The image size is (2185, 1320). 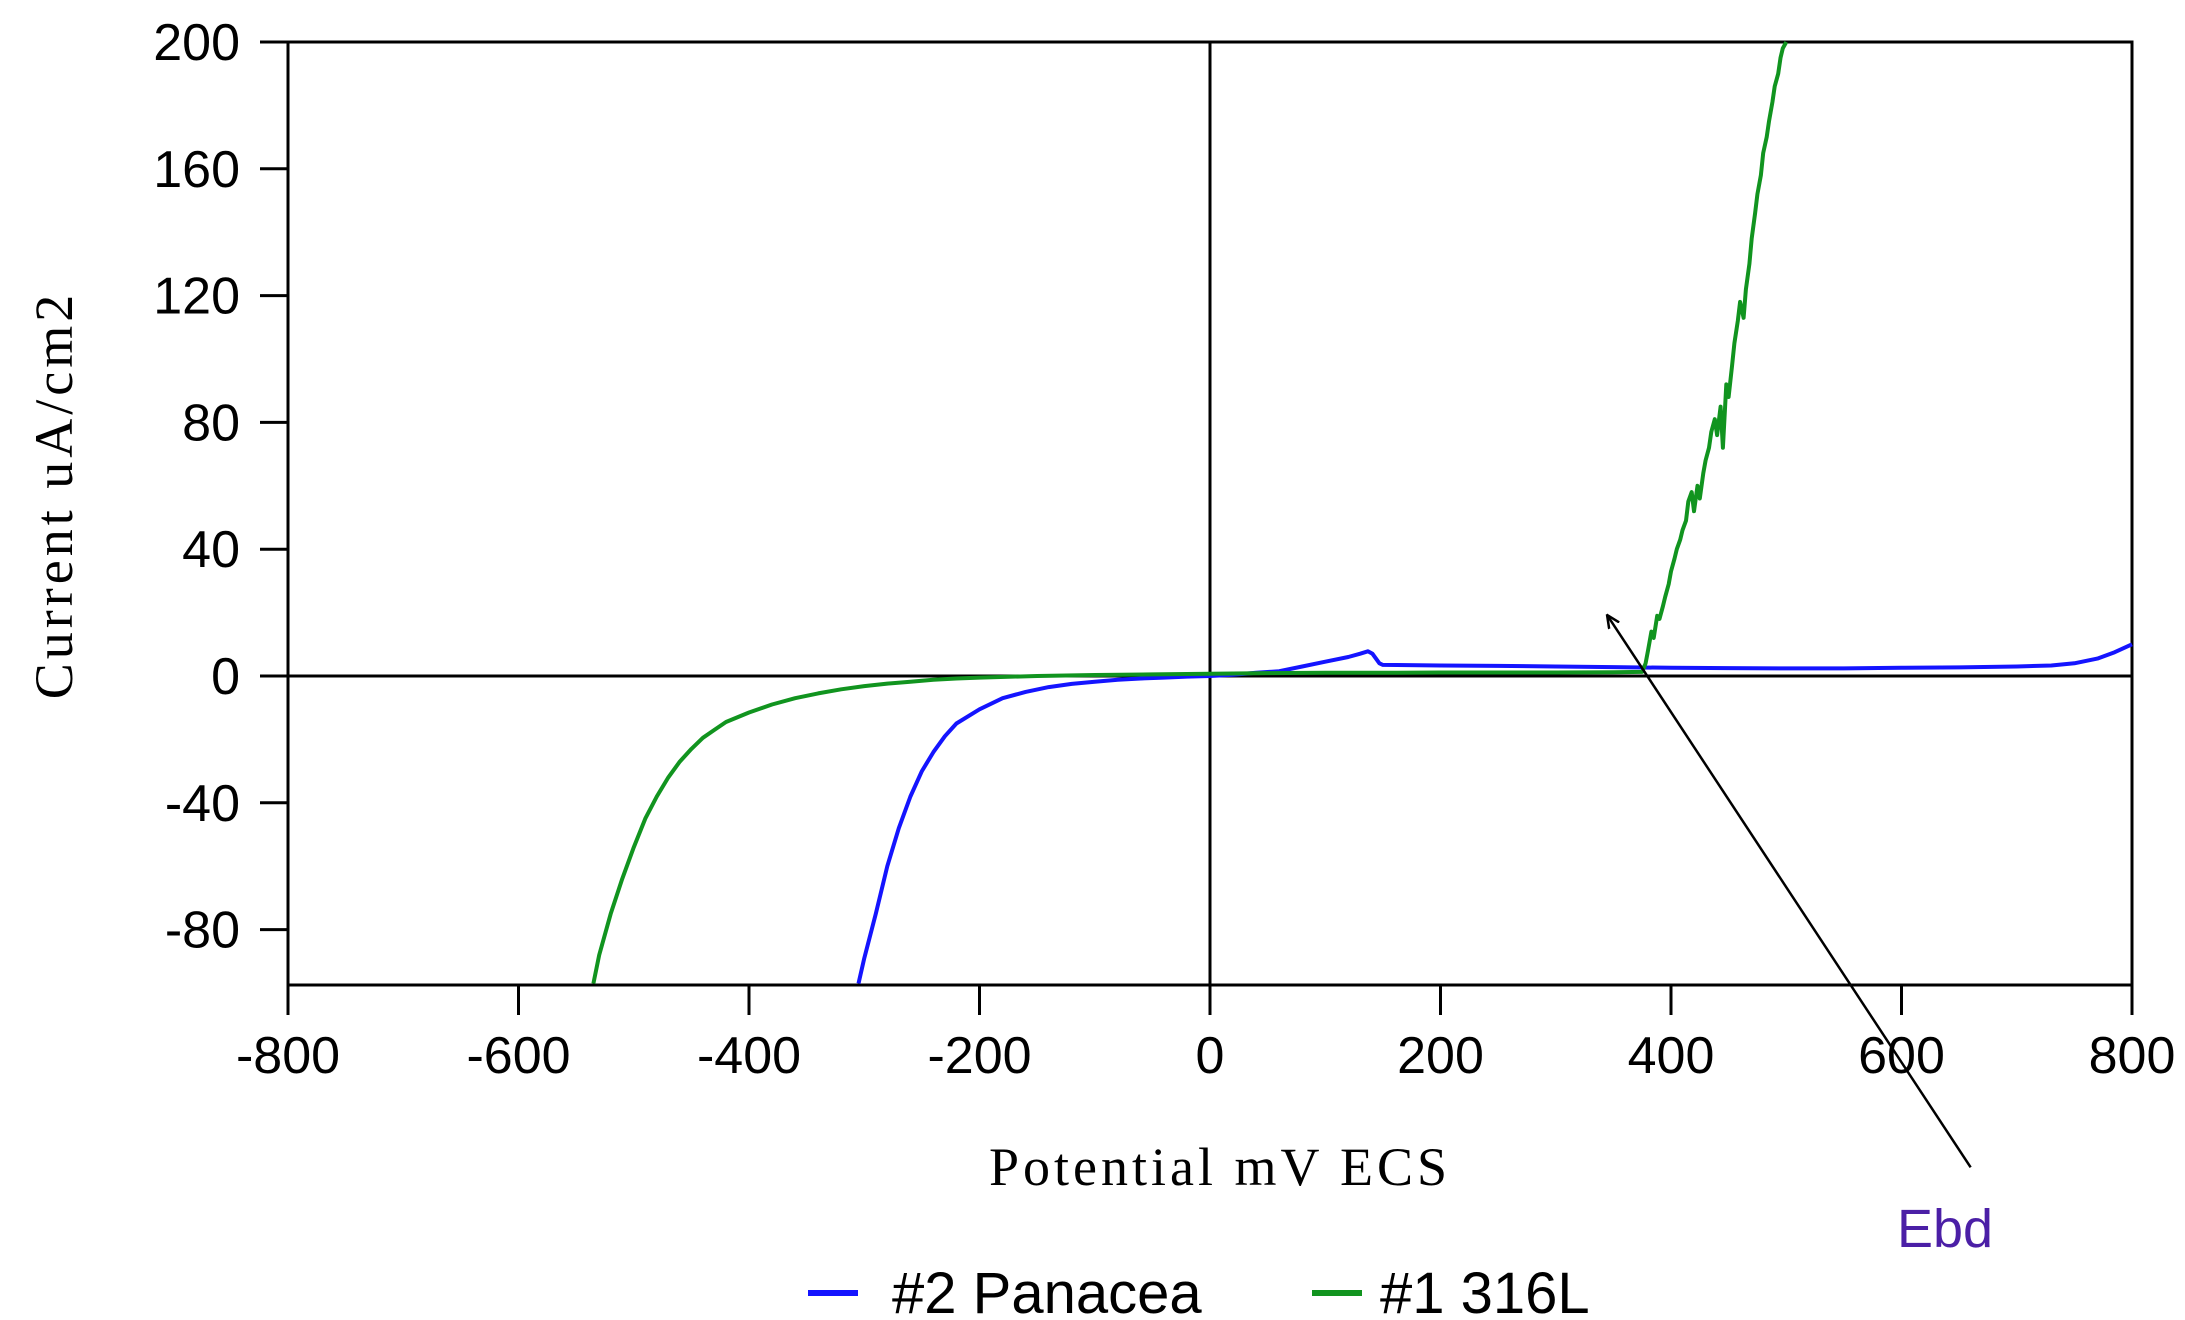 What do you see at coordinates (1220, 1167) in the screenshot?
I see `x-axis-title: Potential mV ECS` at bounding box center [1220, 1167].